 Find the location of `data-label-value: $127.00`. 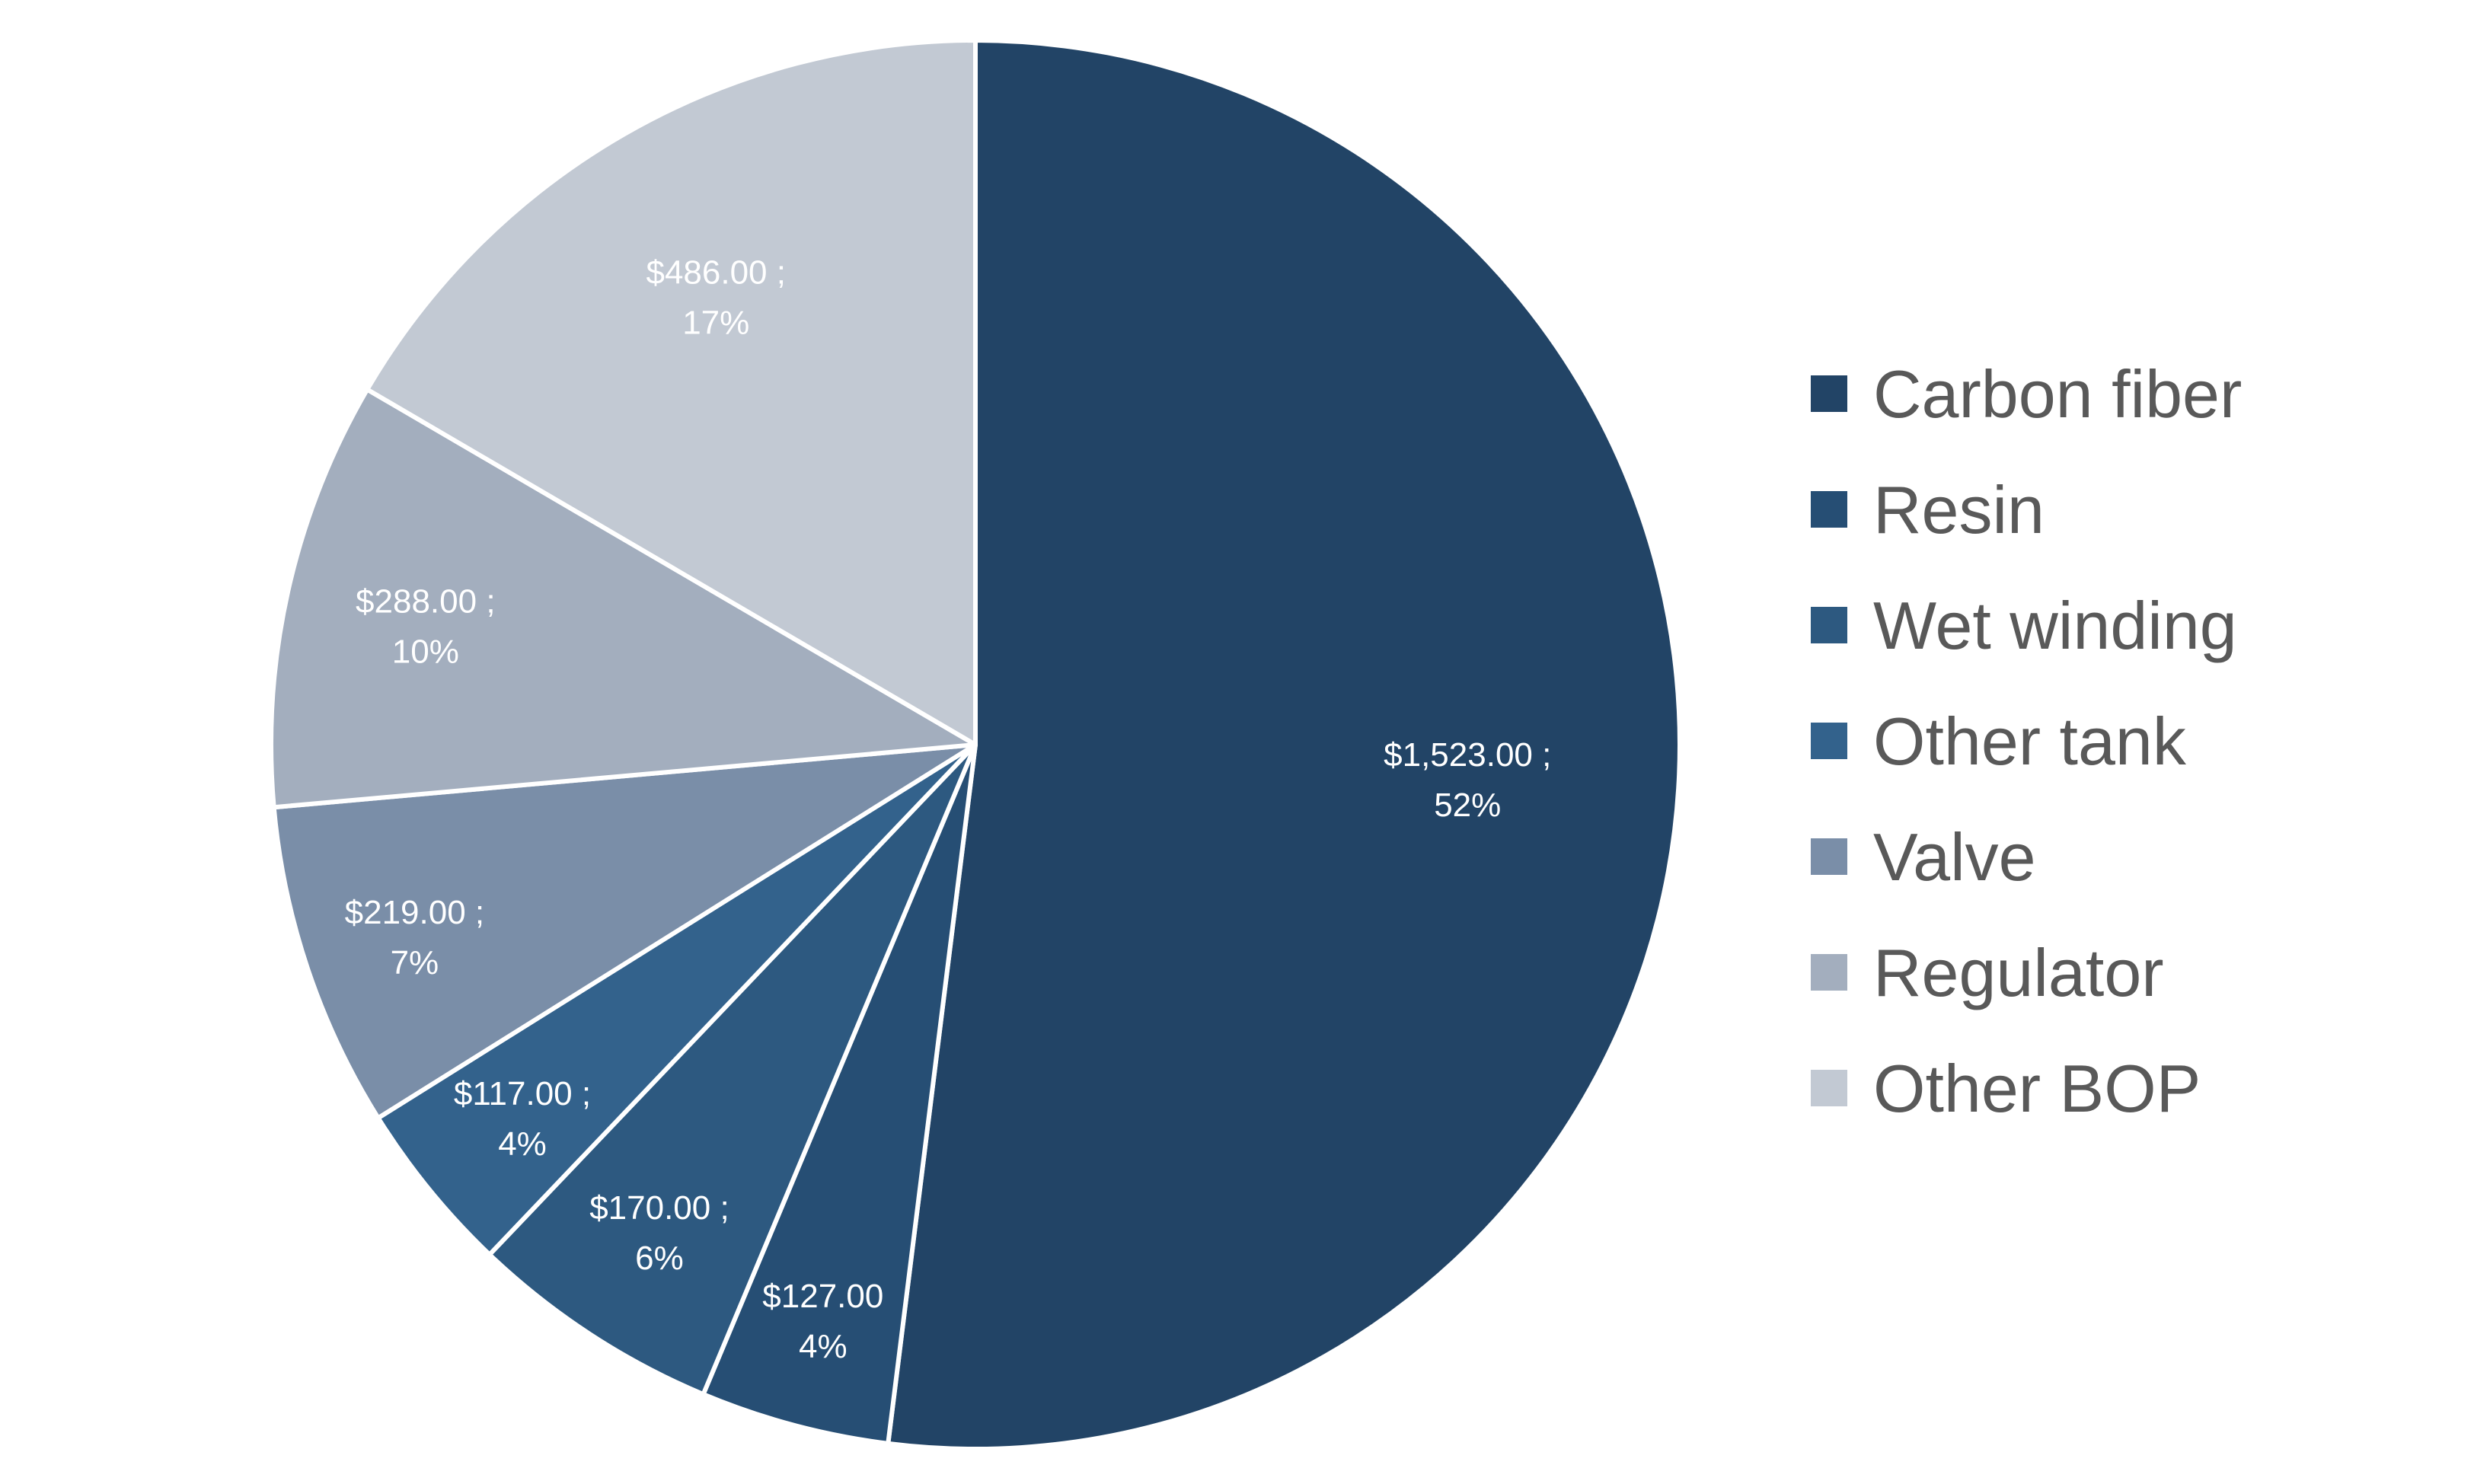

data-label-value: $127.00 is located at coordinates (822, 1296).